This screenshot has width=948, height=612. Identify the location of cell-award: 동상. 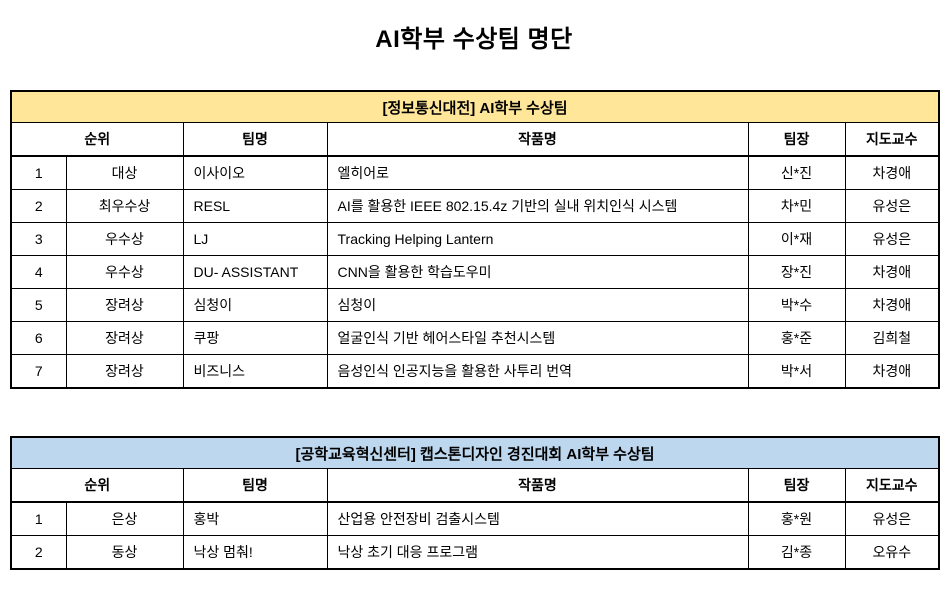
(124, 552).